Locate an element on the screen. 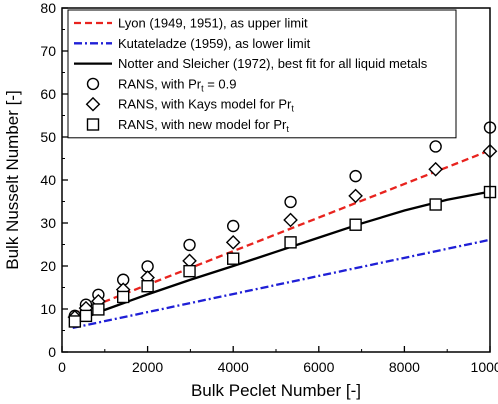  legend-label: RANS, with new model for Prt is located at coordinates (203, 125).